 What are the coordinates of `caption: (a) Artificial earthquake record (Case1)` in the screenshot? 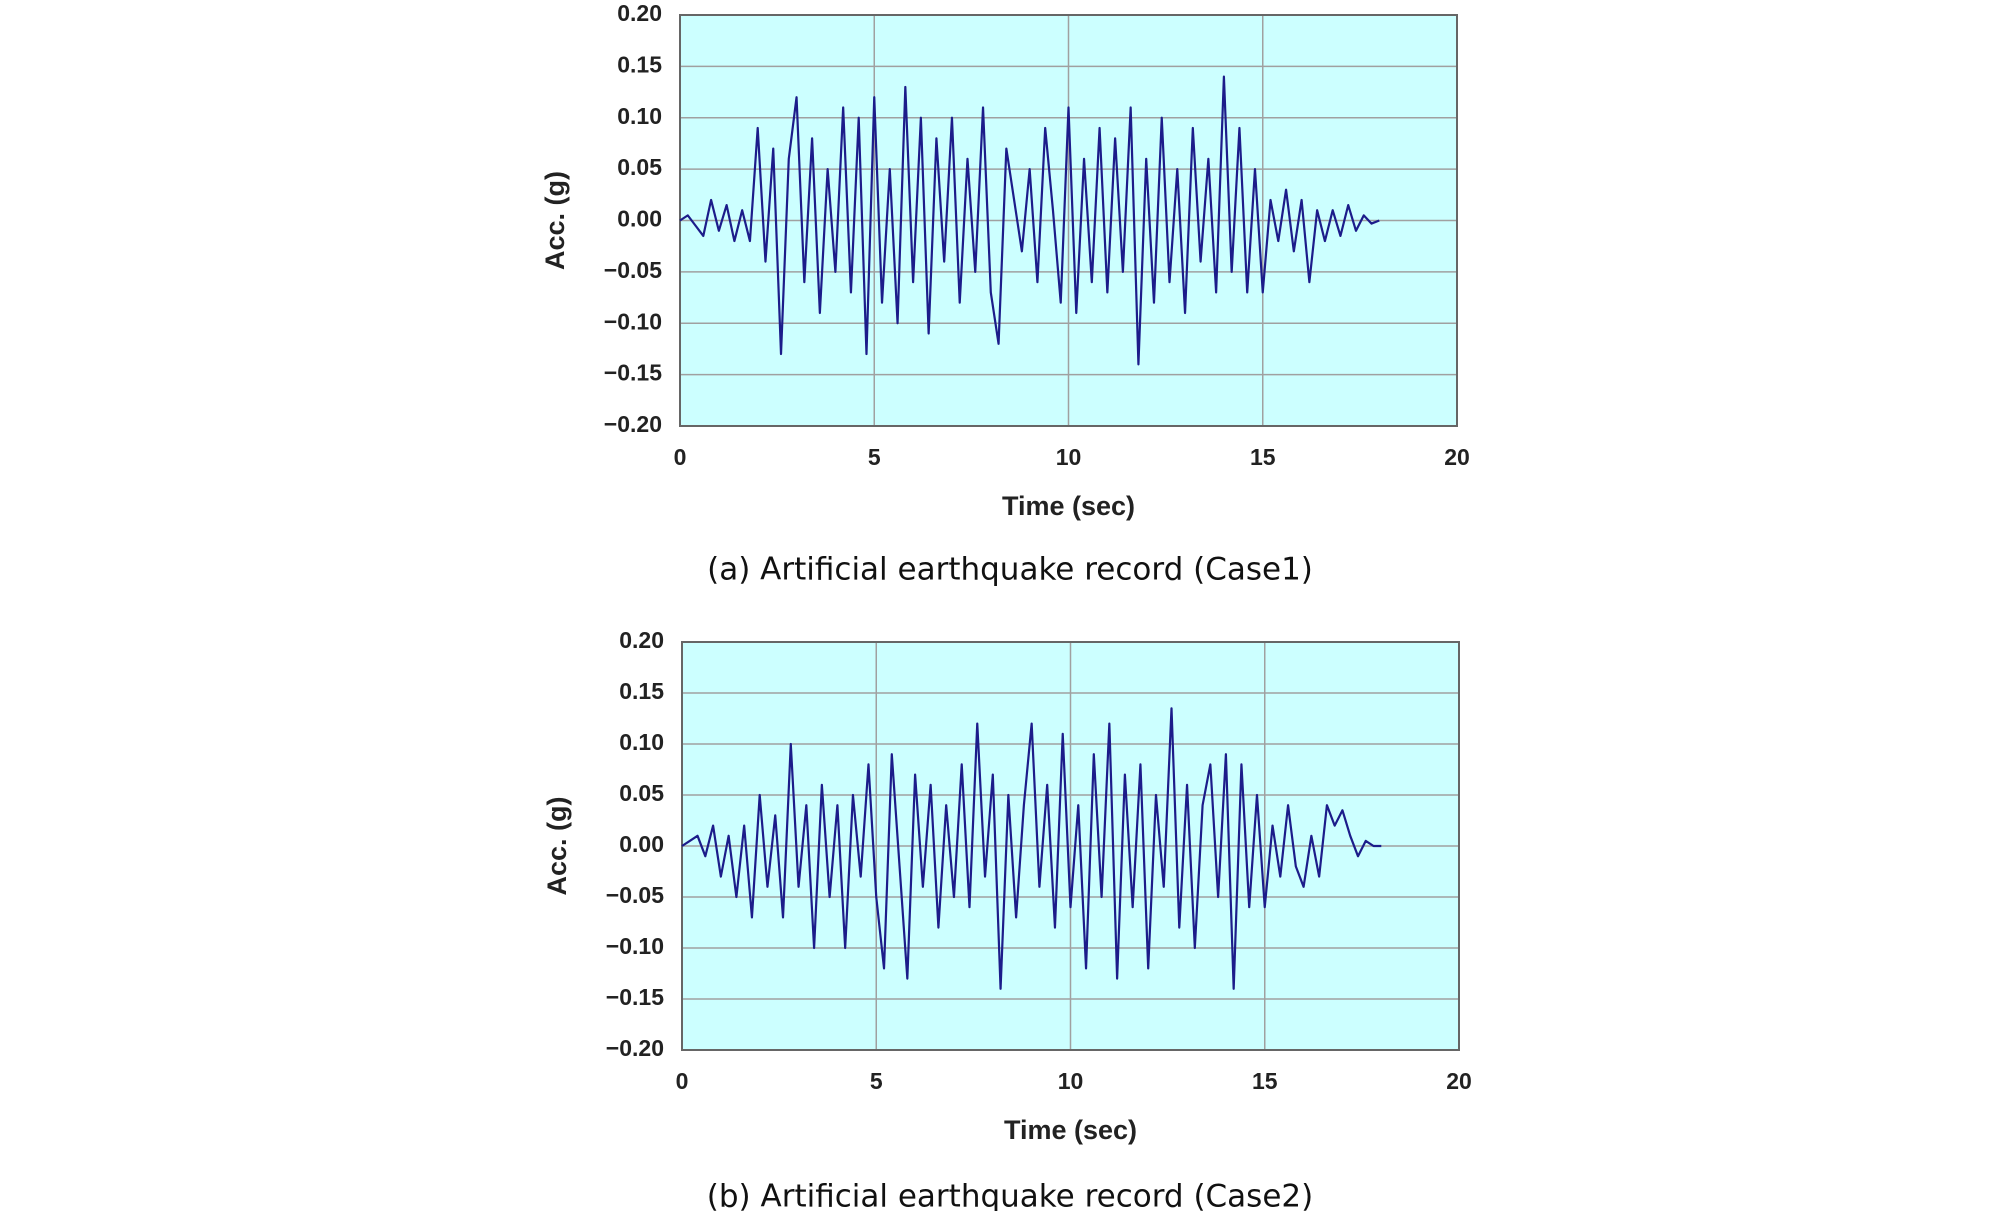 It's located at (1010, 570).